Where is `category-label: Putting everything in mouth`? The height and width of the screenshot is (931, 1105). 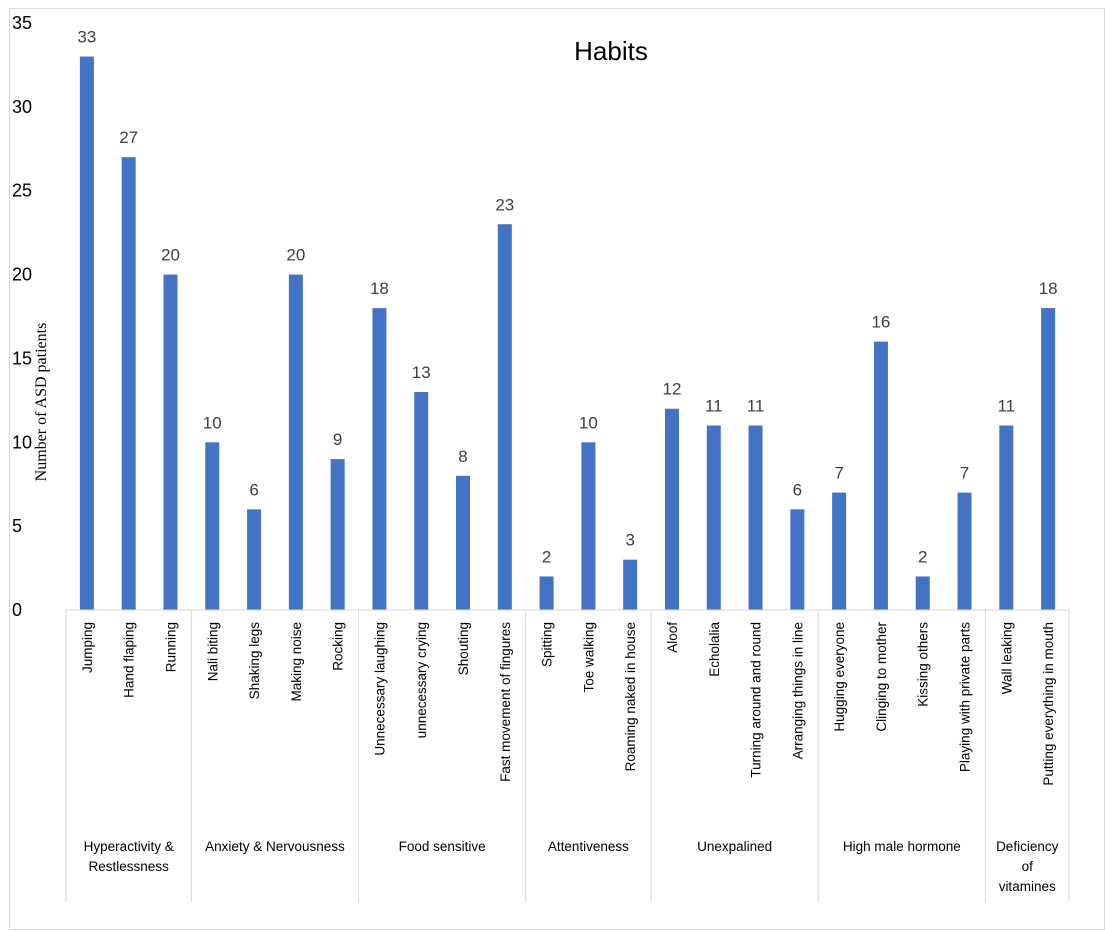
category-label: Putting everything in mouth is located at coordinates (1048, 704).